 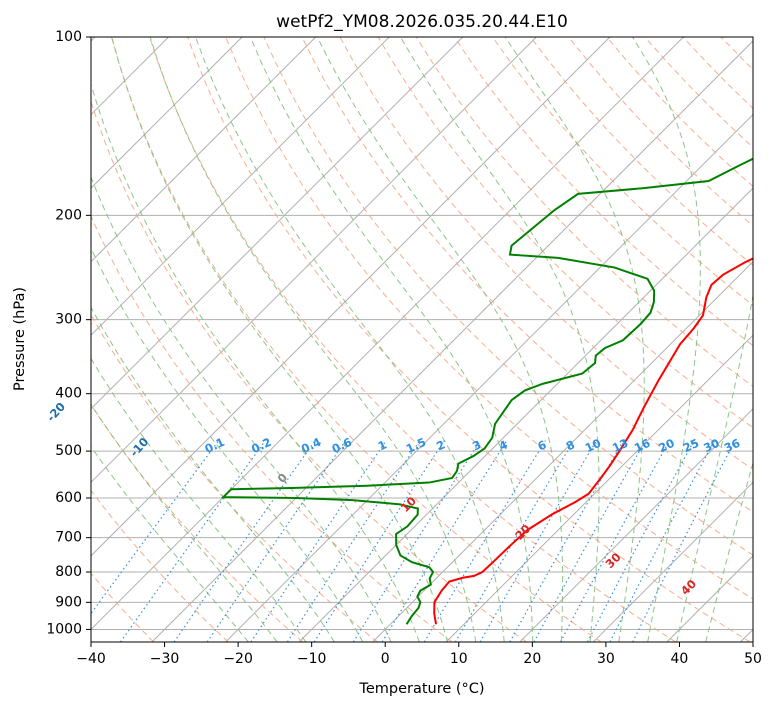 What do you see at coordinates (419, 654) in the screenshot?
I see `x-axis-ticks: −40 −30 −20 −10 0 10 20 30 40 50` at bounding box center [419, 654].